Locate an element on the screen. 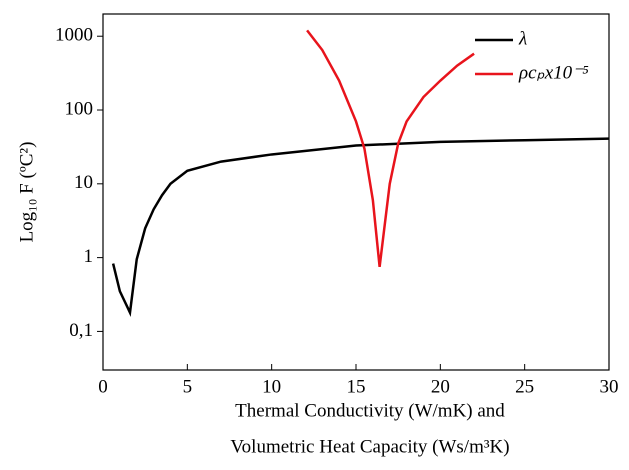 This screenshot has height=470, width=629. legend-label: ρcₚx10⁻⁵ is located at coordinates (553, 72).